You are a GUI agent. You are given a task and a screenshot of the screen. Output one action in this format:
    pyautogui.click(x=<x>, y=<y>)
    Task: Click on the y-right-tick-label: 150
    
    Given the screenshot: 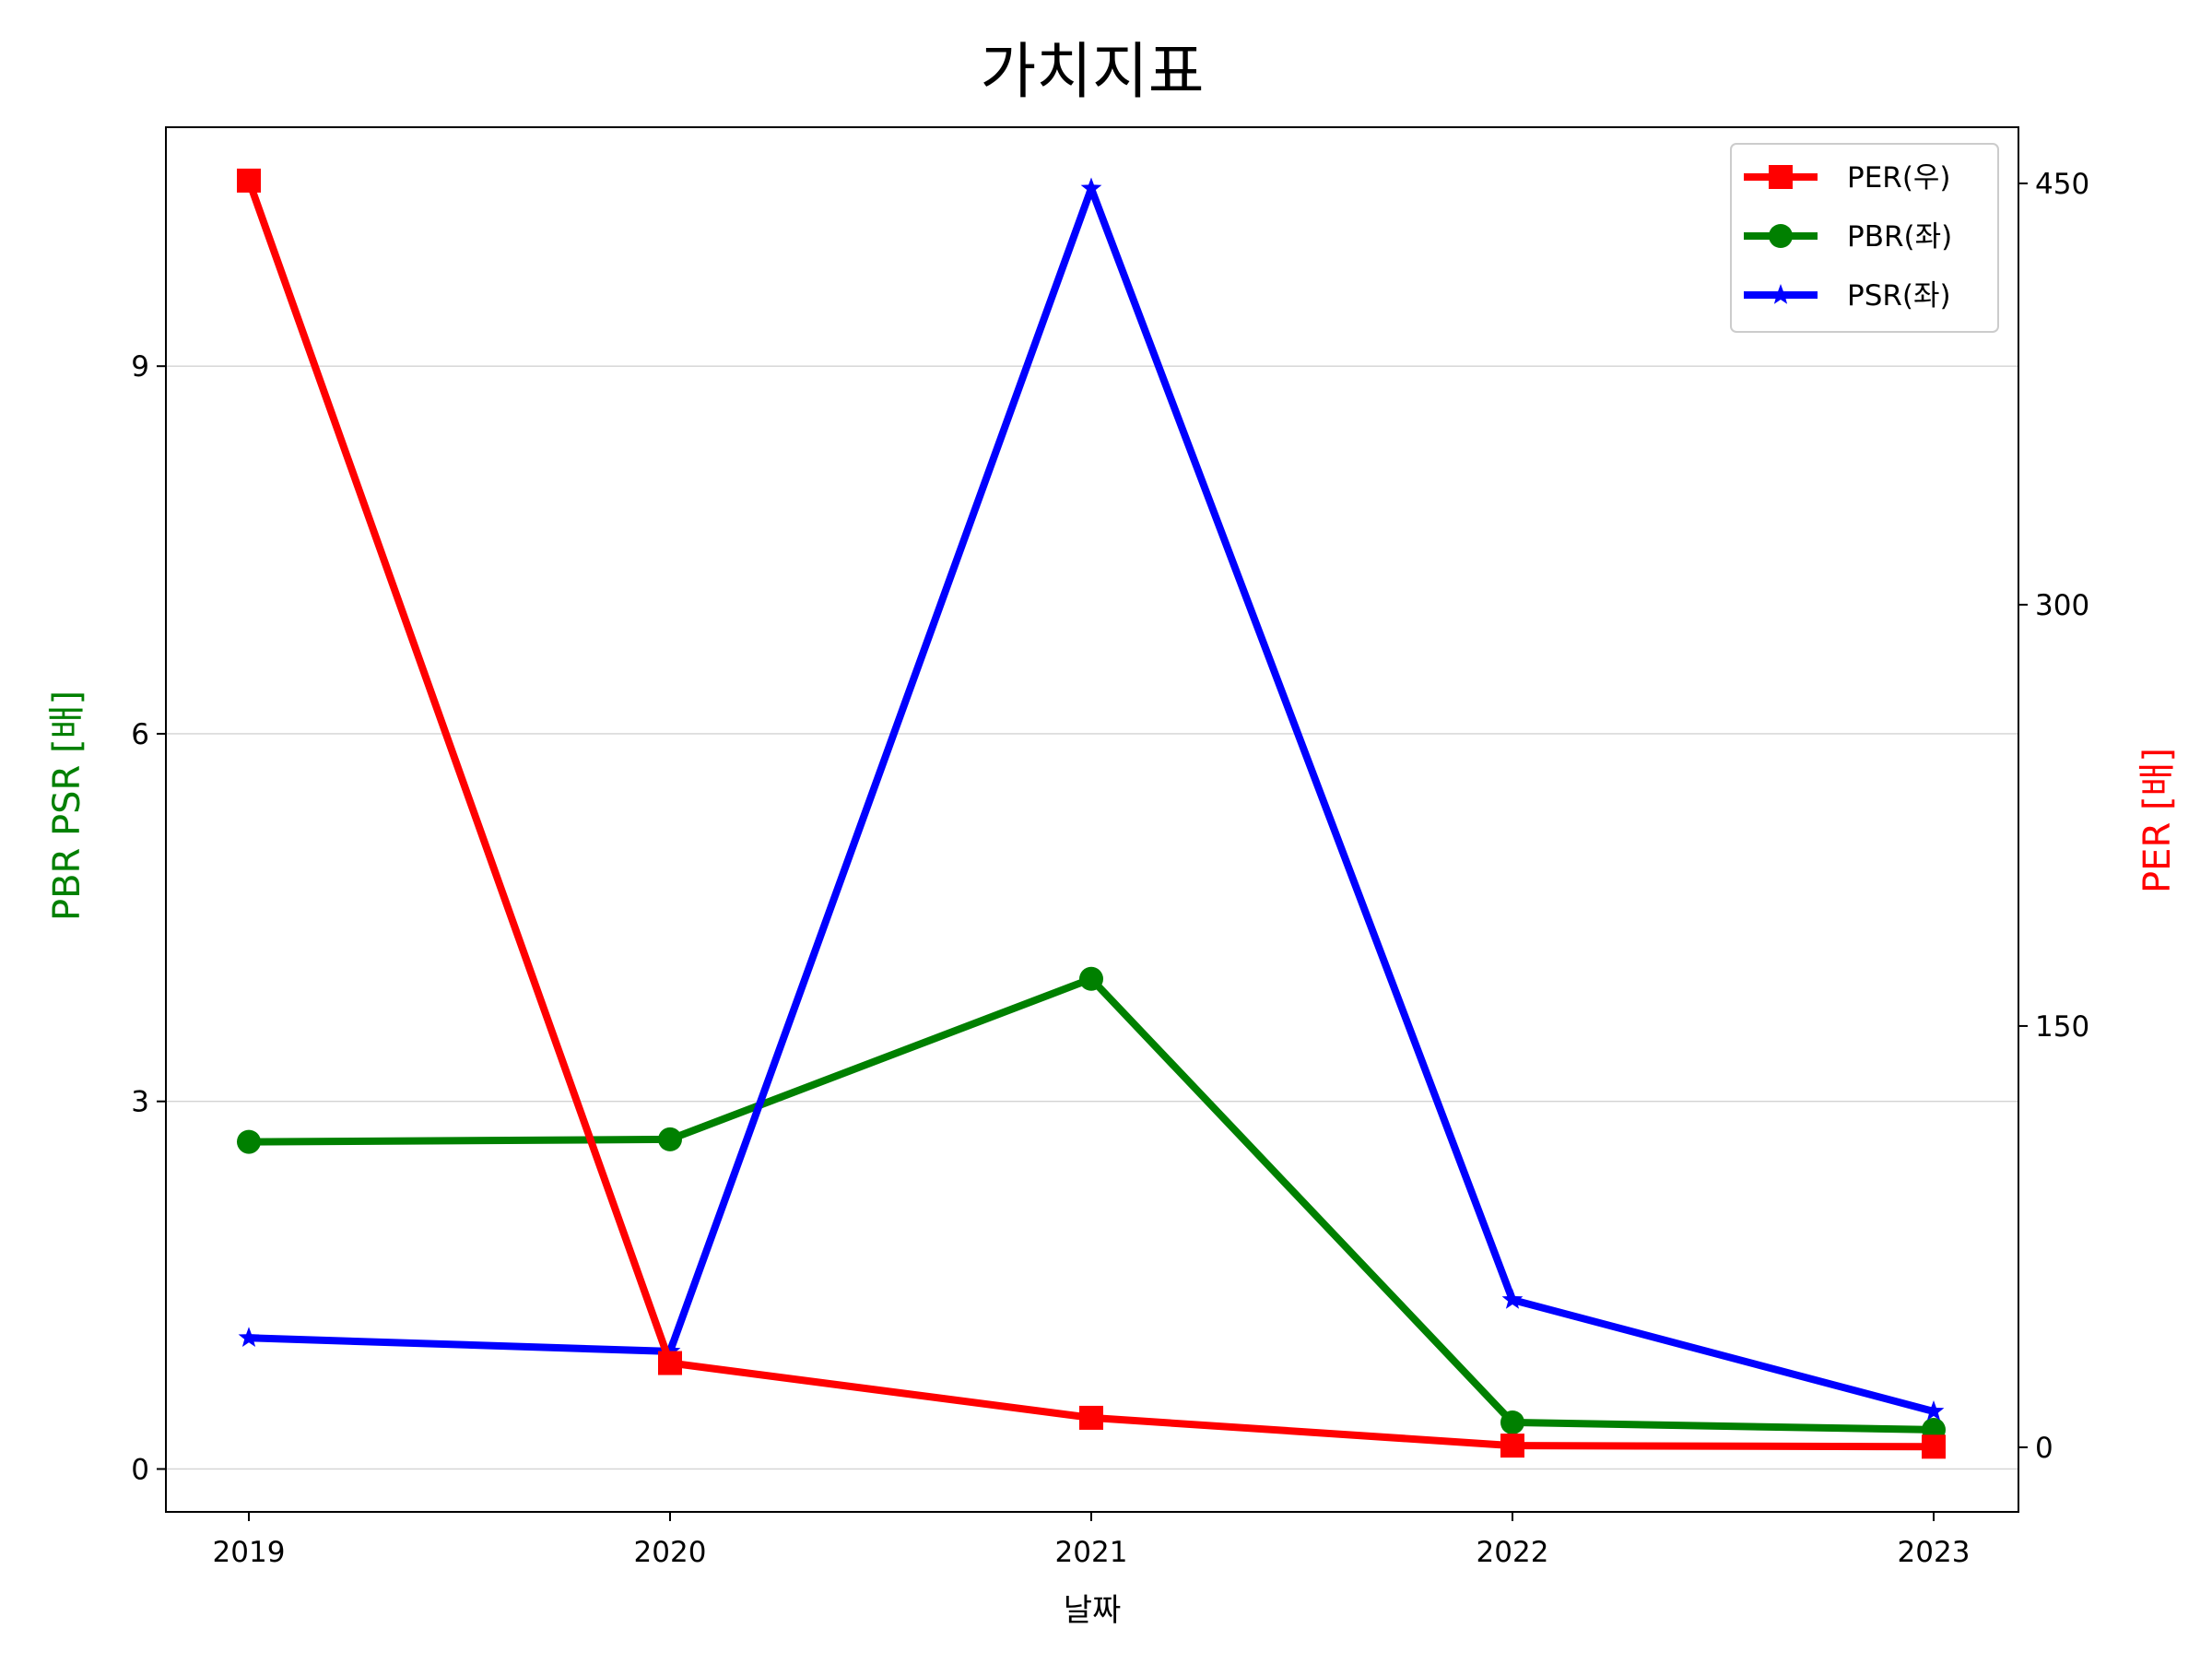 What is the action you would take?
    pyautogui.click(x=2062, y=1027)
    